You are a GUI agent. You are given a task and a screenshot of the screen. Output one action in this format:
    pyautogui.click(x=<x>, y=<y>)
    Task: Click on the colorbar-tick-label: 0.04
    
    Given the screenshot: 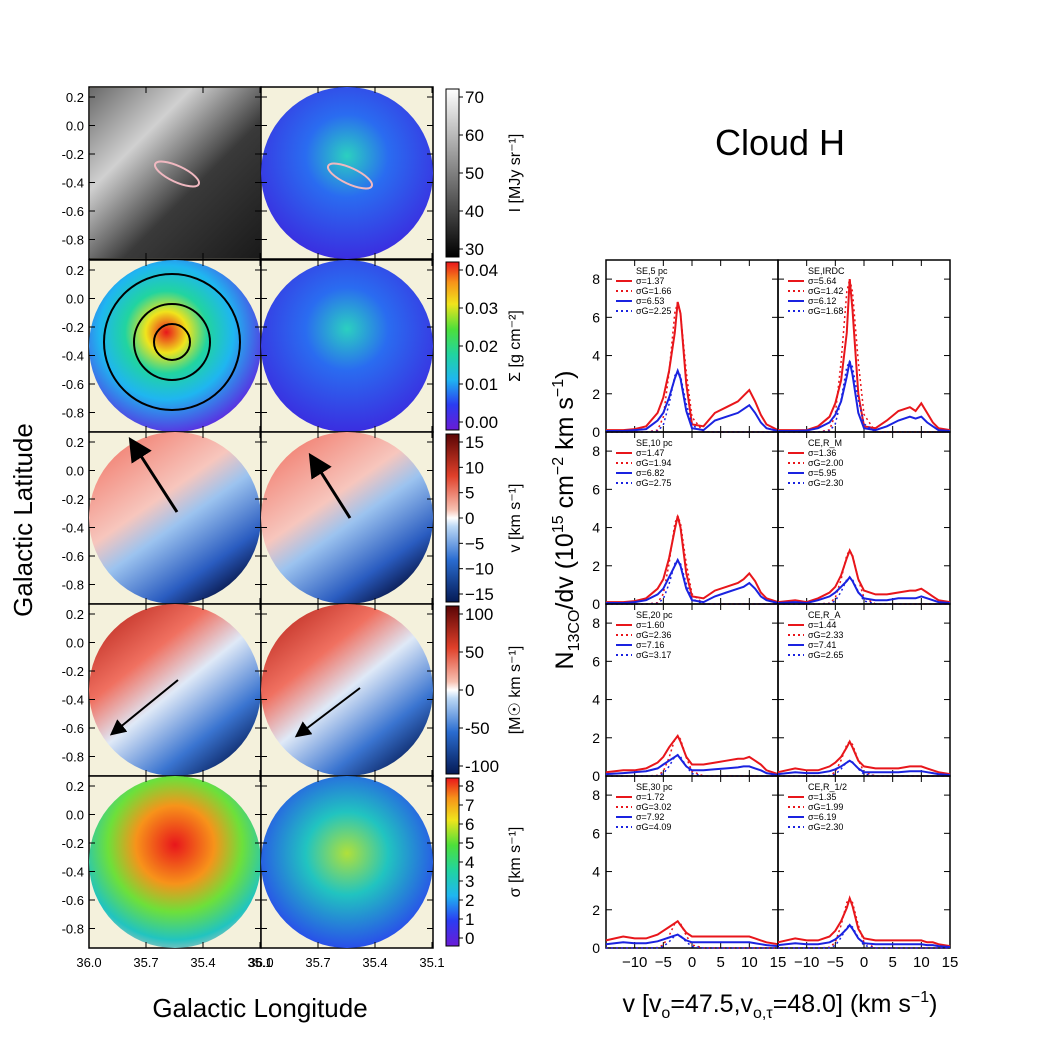 What is the action you would take?
    pyautogui.click(x=481, y=270)
    